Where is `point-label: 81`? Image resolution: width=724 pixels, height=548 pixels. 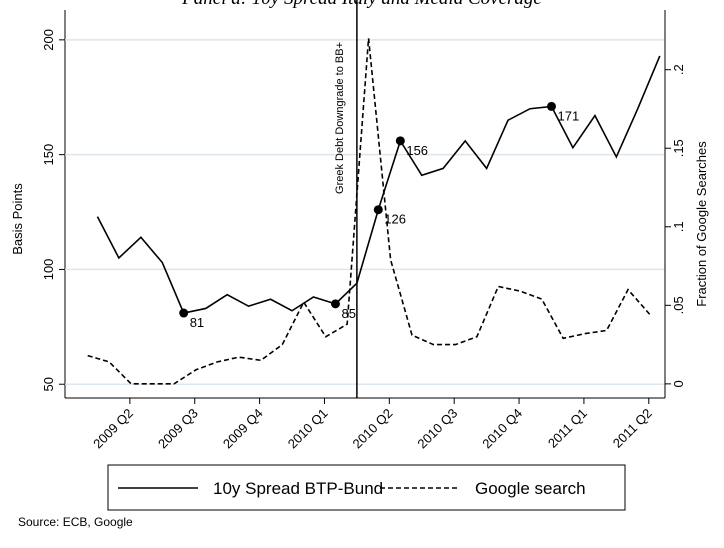
point-label: 81 is located at coordinates (197, 322).